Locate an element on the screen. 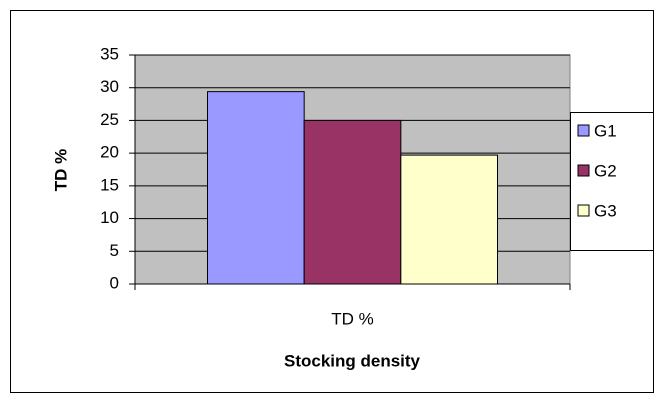 The width and height of the screenshot is (664, 401). legend-label: G1 is located at coordinates (605, 130).